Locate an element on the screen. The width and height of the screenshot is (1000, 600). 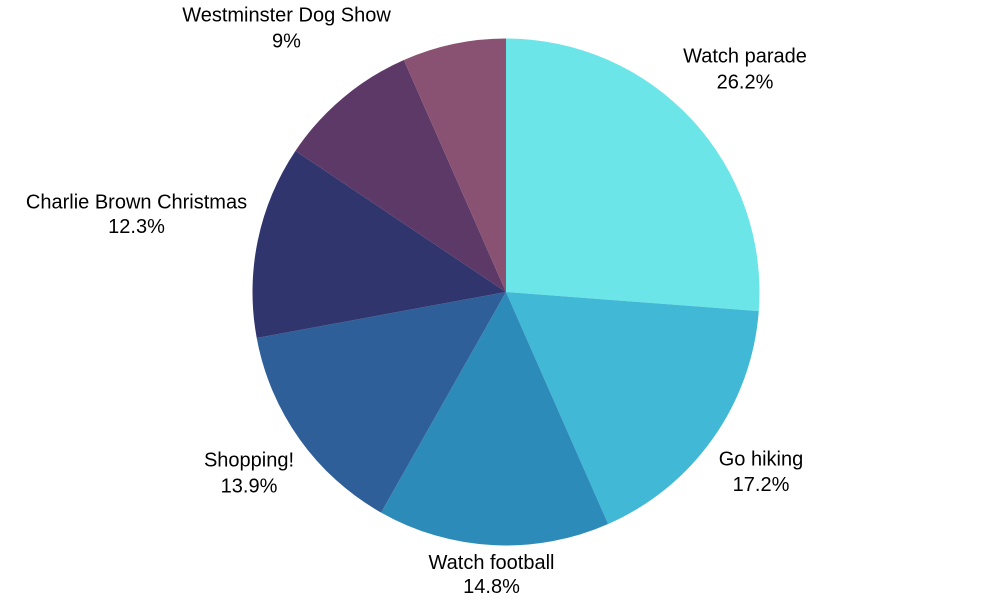
svg-text: Go hiking is located at coordinates (761, 460).